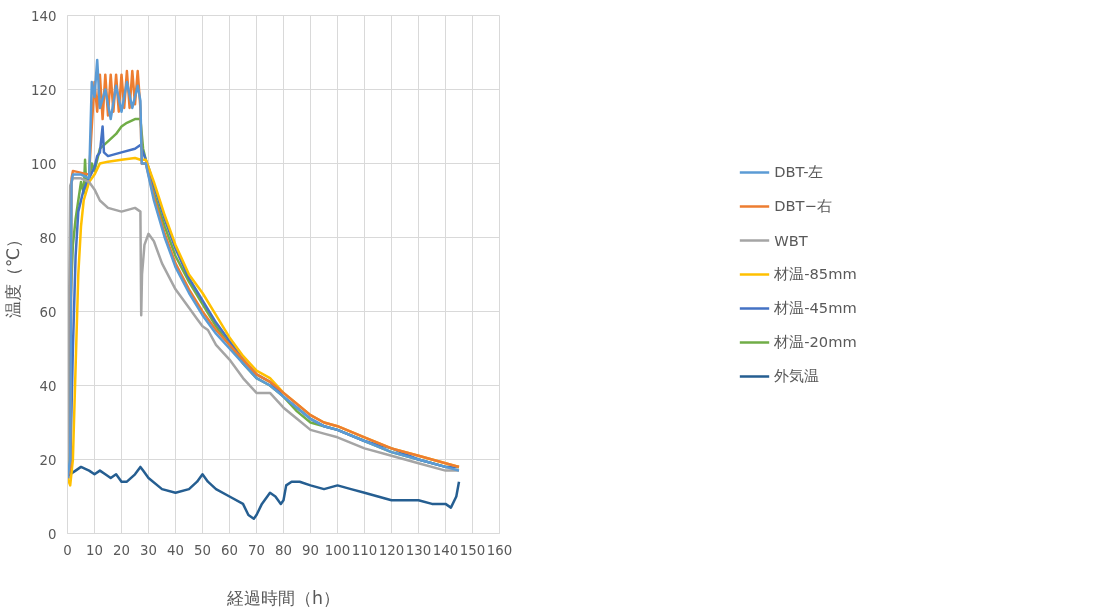 The height and width of the screenshot is (610, 1097). Describe the element at coordinates (364, 550) in the screenshot. I see `x-tick-label: 110` at that location.